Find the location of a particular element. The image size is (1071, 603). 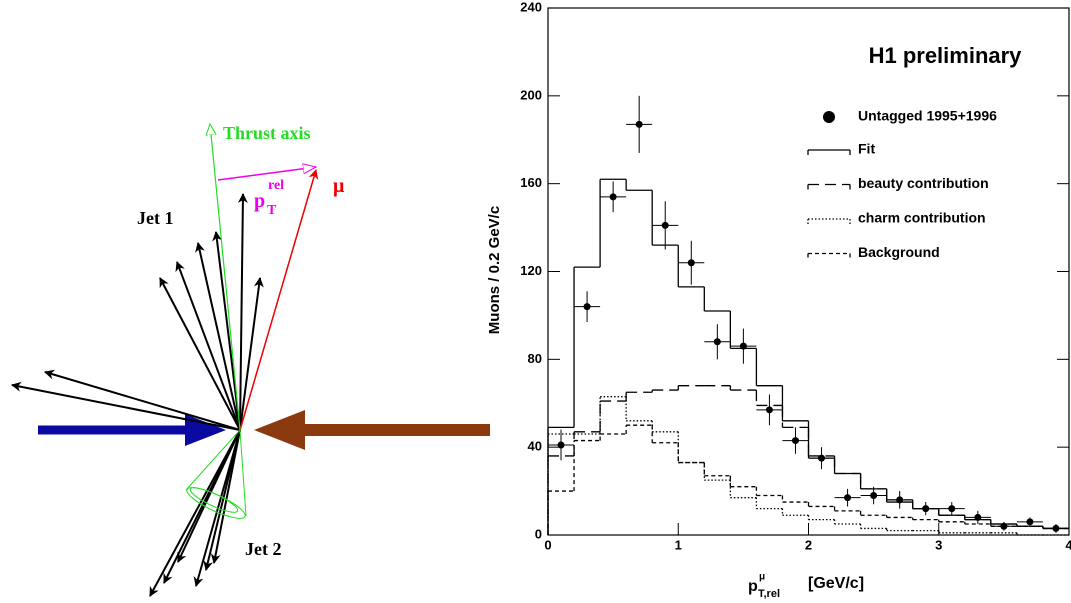

y-tick-label: 40 is located at coordinates (535, 446).